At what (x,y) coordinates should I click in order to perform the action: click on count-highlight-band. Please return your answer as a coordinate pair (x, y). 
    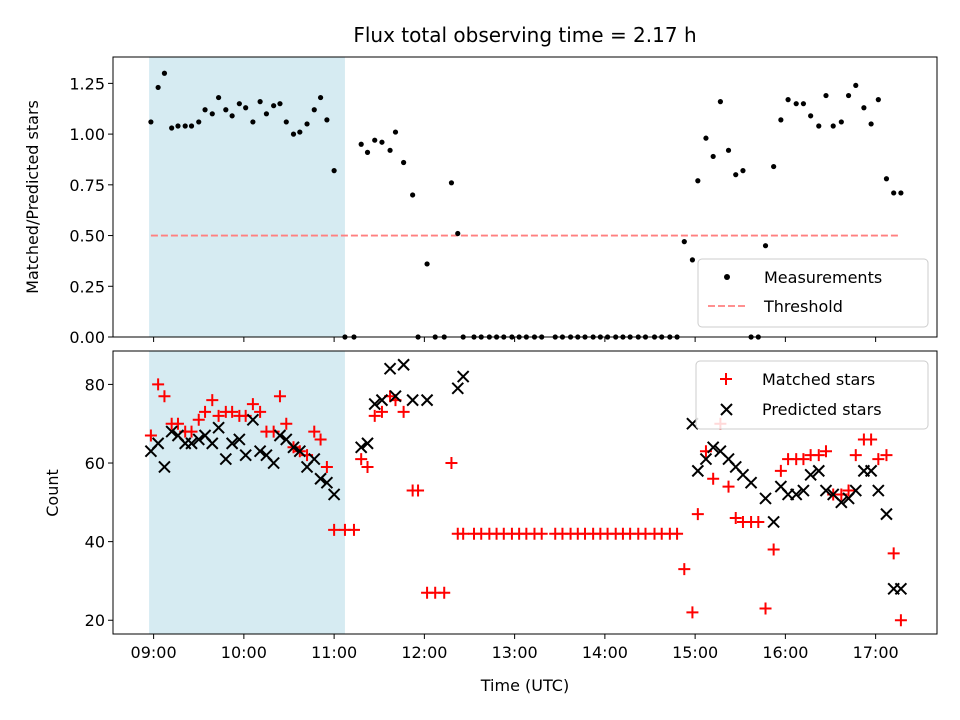
    Looking at the image, I should click on (247, 492).